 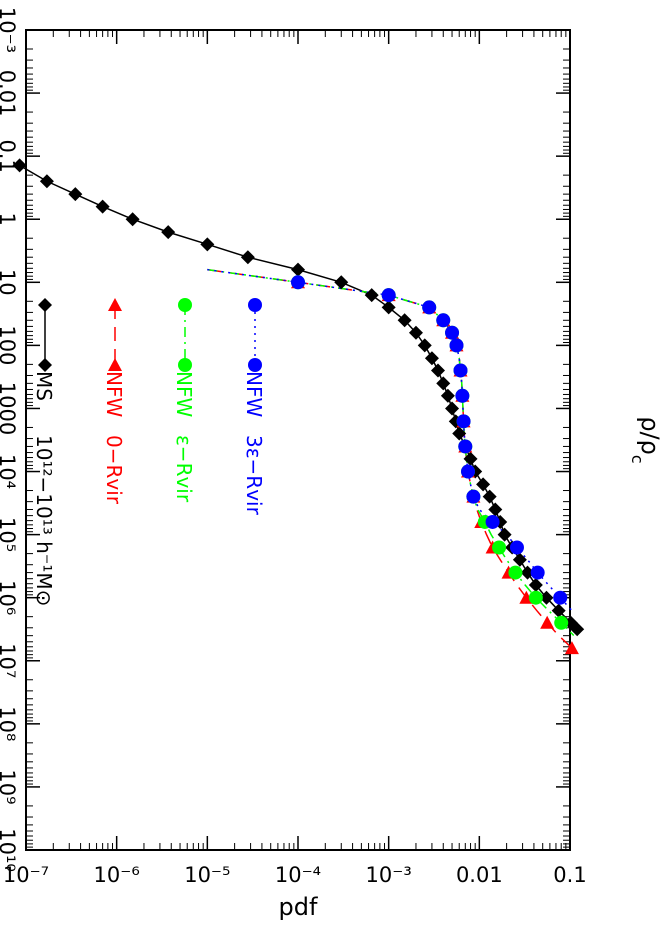 What do you see at coordinates (9, 155) in the screenshot?
I see `x-tick-label: 0.1` at bounding box center [9, 155].